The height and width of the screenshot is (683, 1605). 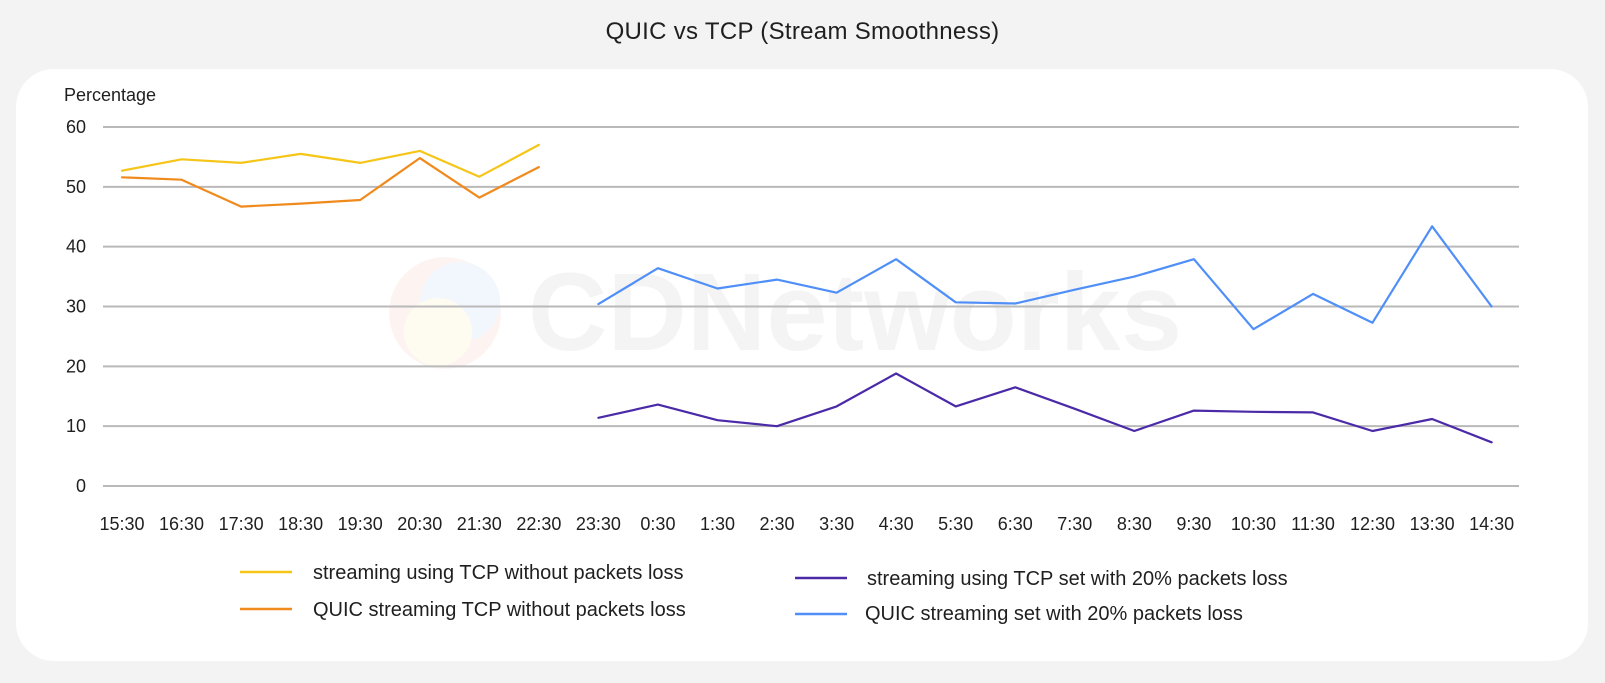 I want to click on x-tick-label: 20:30, so click(x=419, y=524).